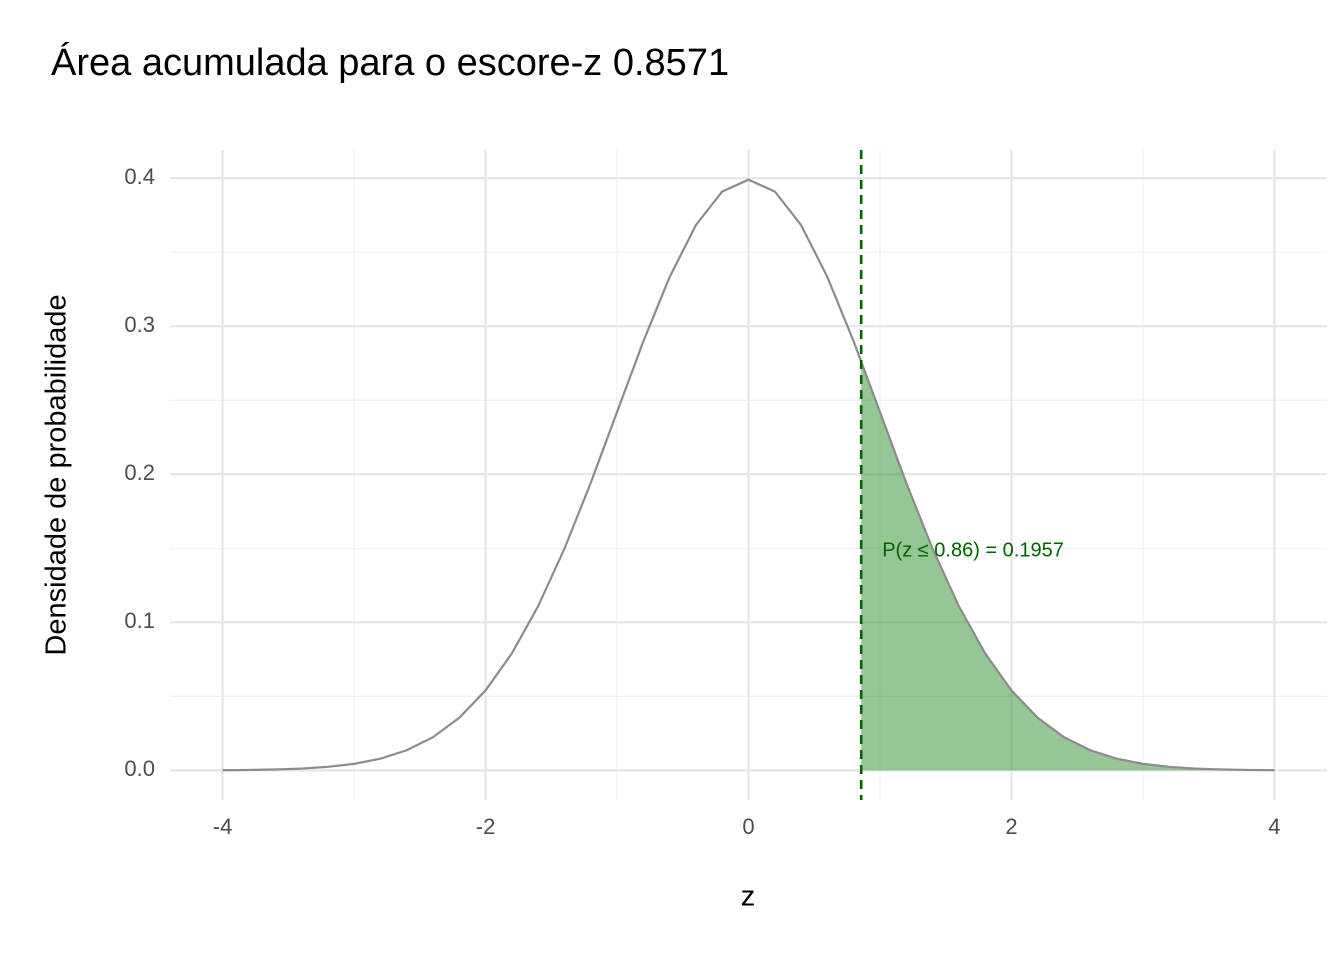 This screenshot has width=1344, height=960. Describe the element at coordinates (973, 550) in the screenshot. I see `annotation: P(z ≤ 0.86) = 0.1957` at that location.